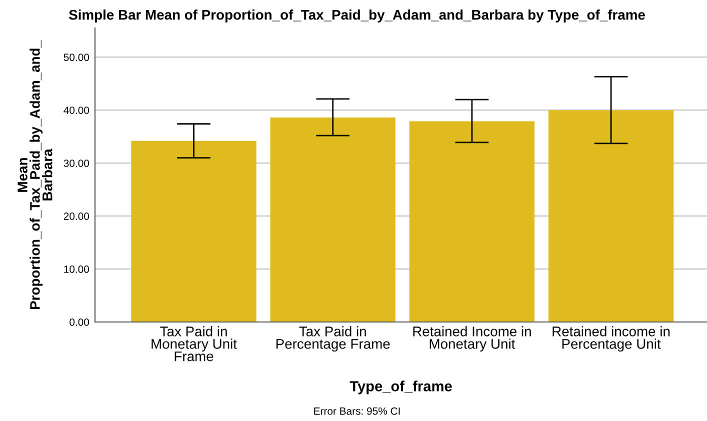 The image size is (707, 421). What do you see at coordinates (194, 344) in the screenshot?
I see `x-tick-label: Tax Paid in Monetary Unit Frame` at bounding box center [194, 344].